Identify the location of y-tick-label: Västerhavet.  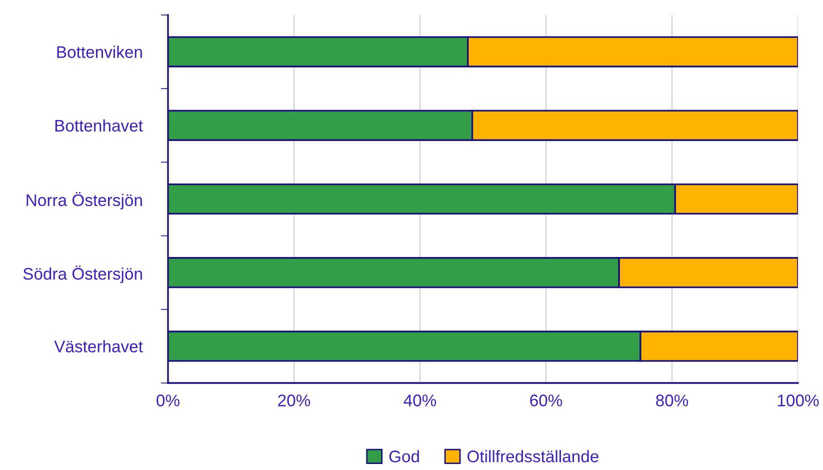
(98, 346).